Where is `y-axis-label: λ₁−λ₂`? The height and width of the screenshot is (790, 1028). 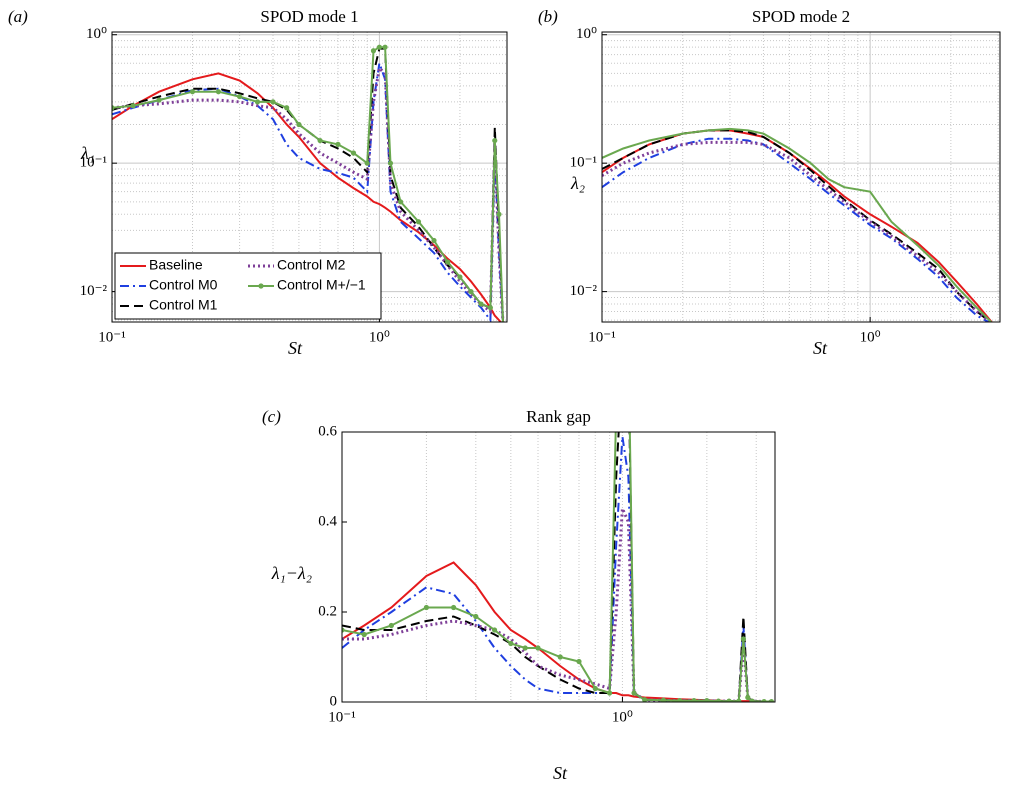
y-axis-label: λ₁−λ₂ is located at coordinates (291, 573).